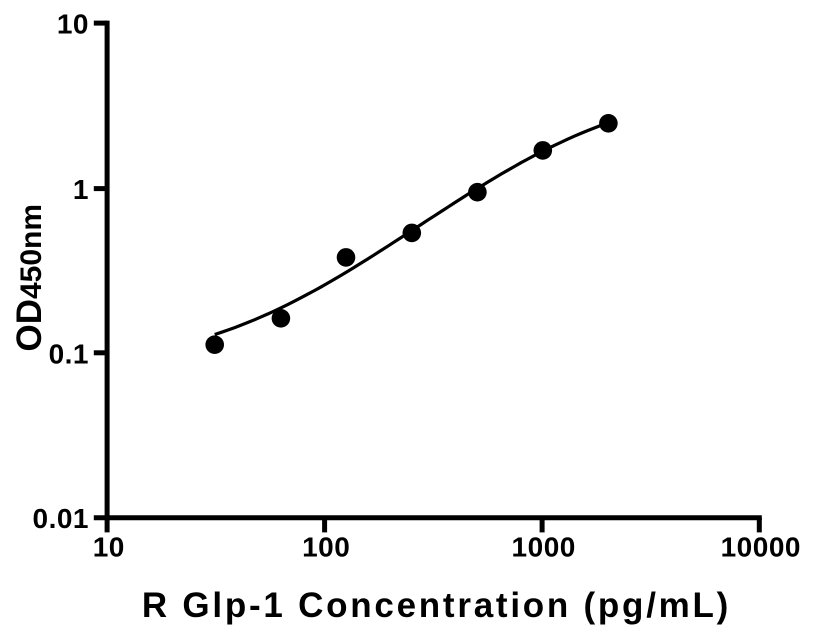 This screenshot has width=816, height=640. What do you see at coordinates (761, 547) in the screenshot?
I see `svg-text: 10000` at bounding box center [761, 547].